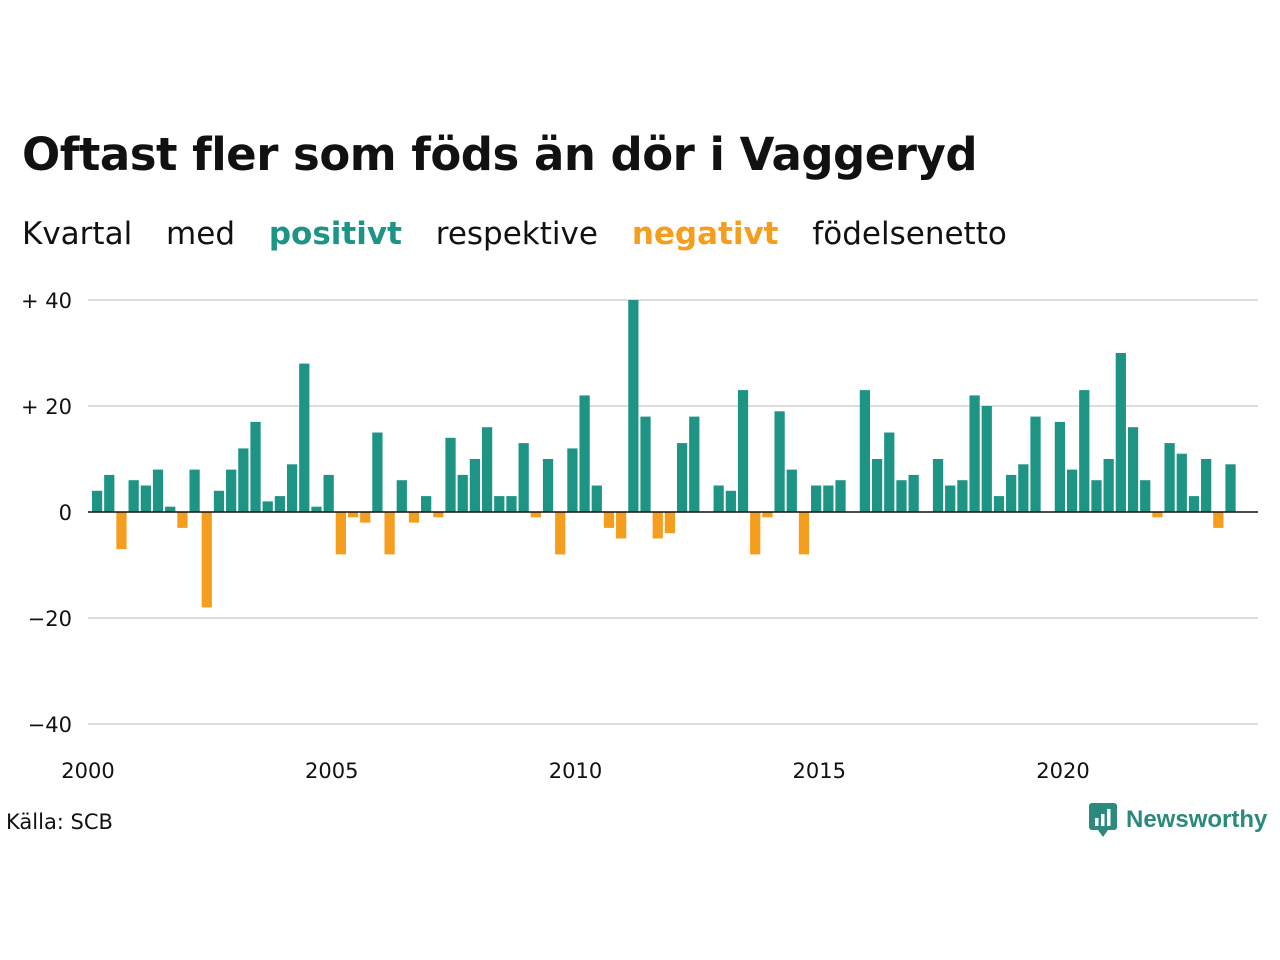  What do you see at coordinates (331, 771) in the screenshot?
I see `x-tick-label: 2005` at bounding box center [331, 771].